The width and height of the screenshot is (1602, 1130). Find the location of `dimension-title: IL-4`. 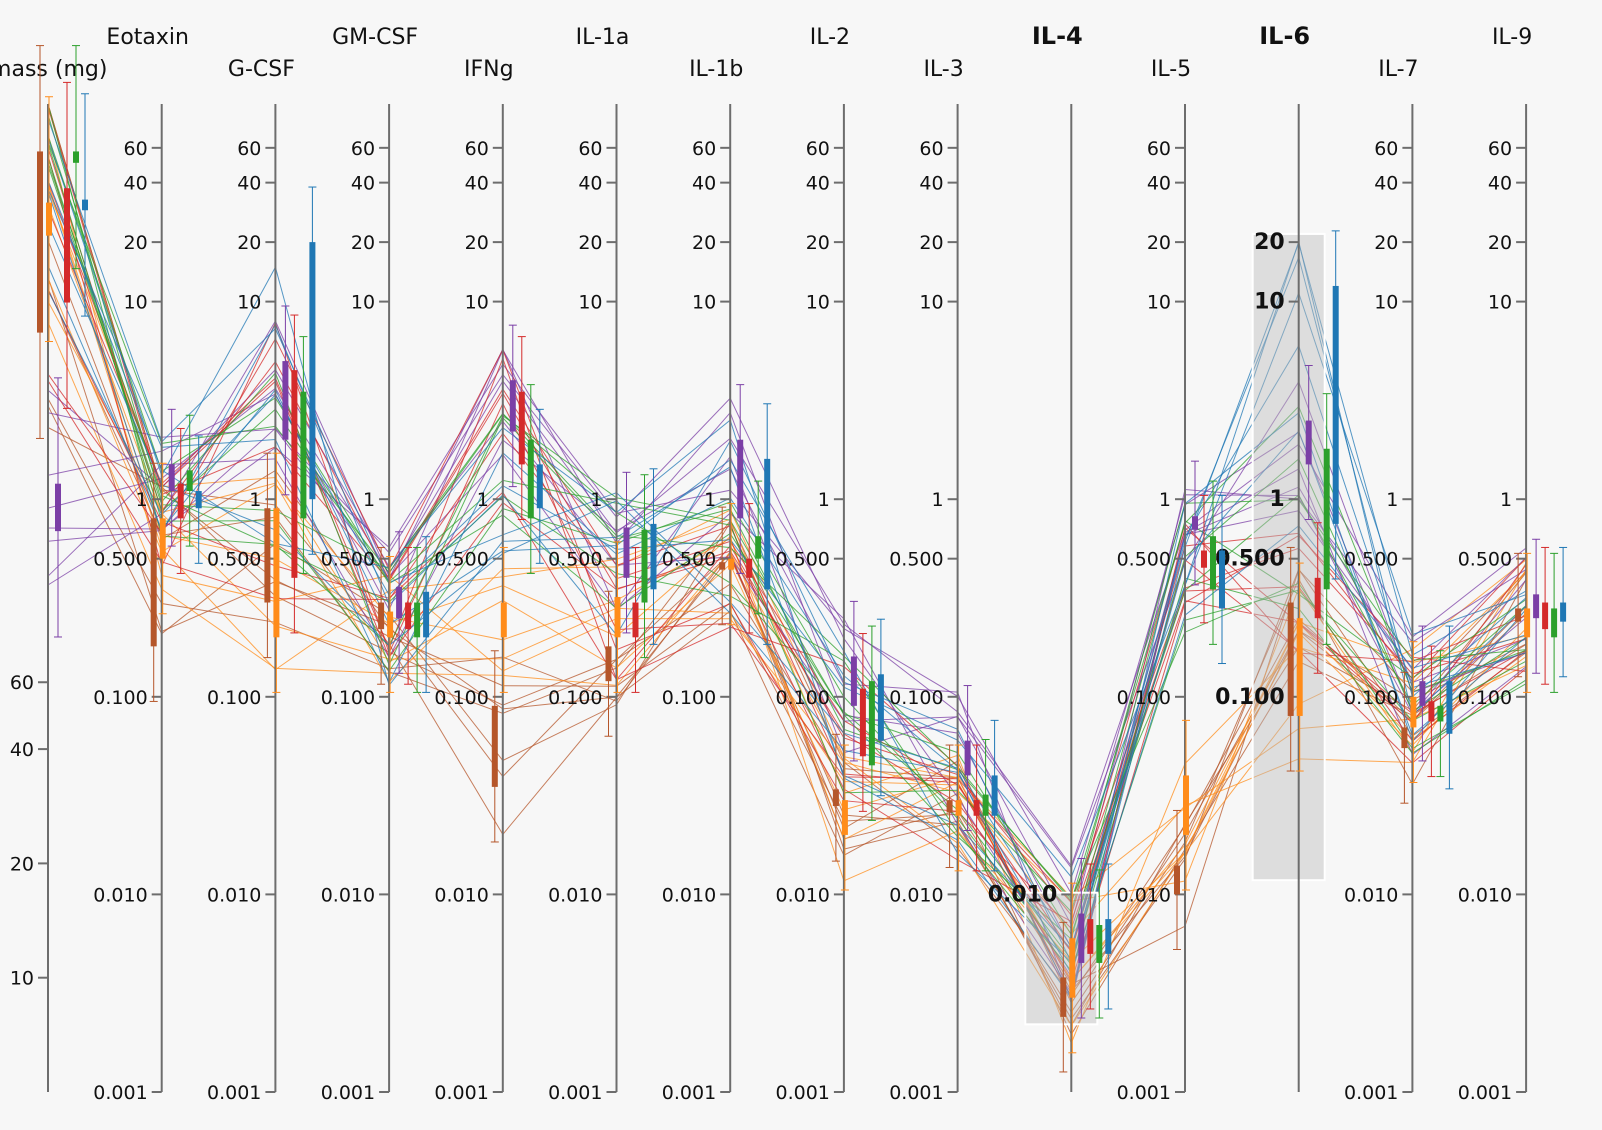

dimension-title: IL-4 is located at coordinates (1057, 36).